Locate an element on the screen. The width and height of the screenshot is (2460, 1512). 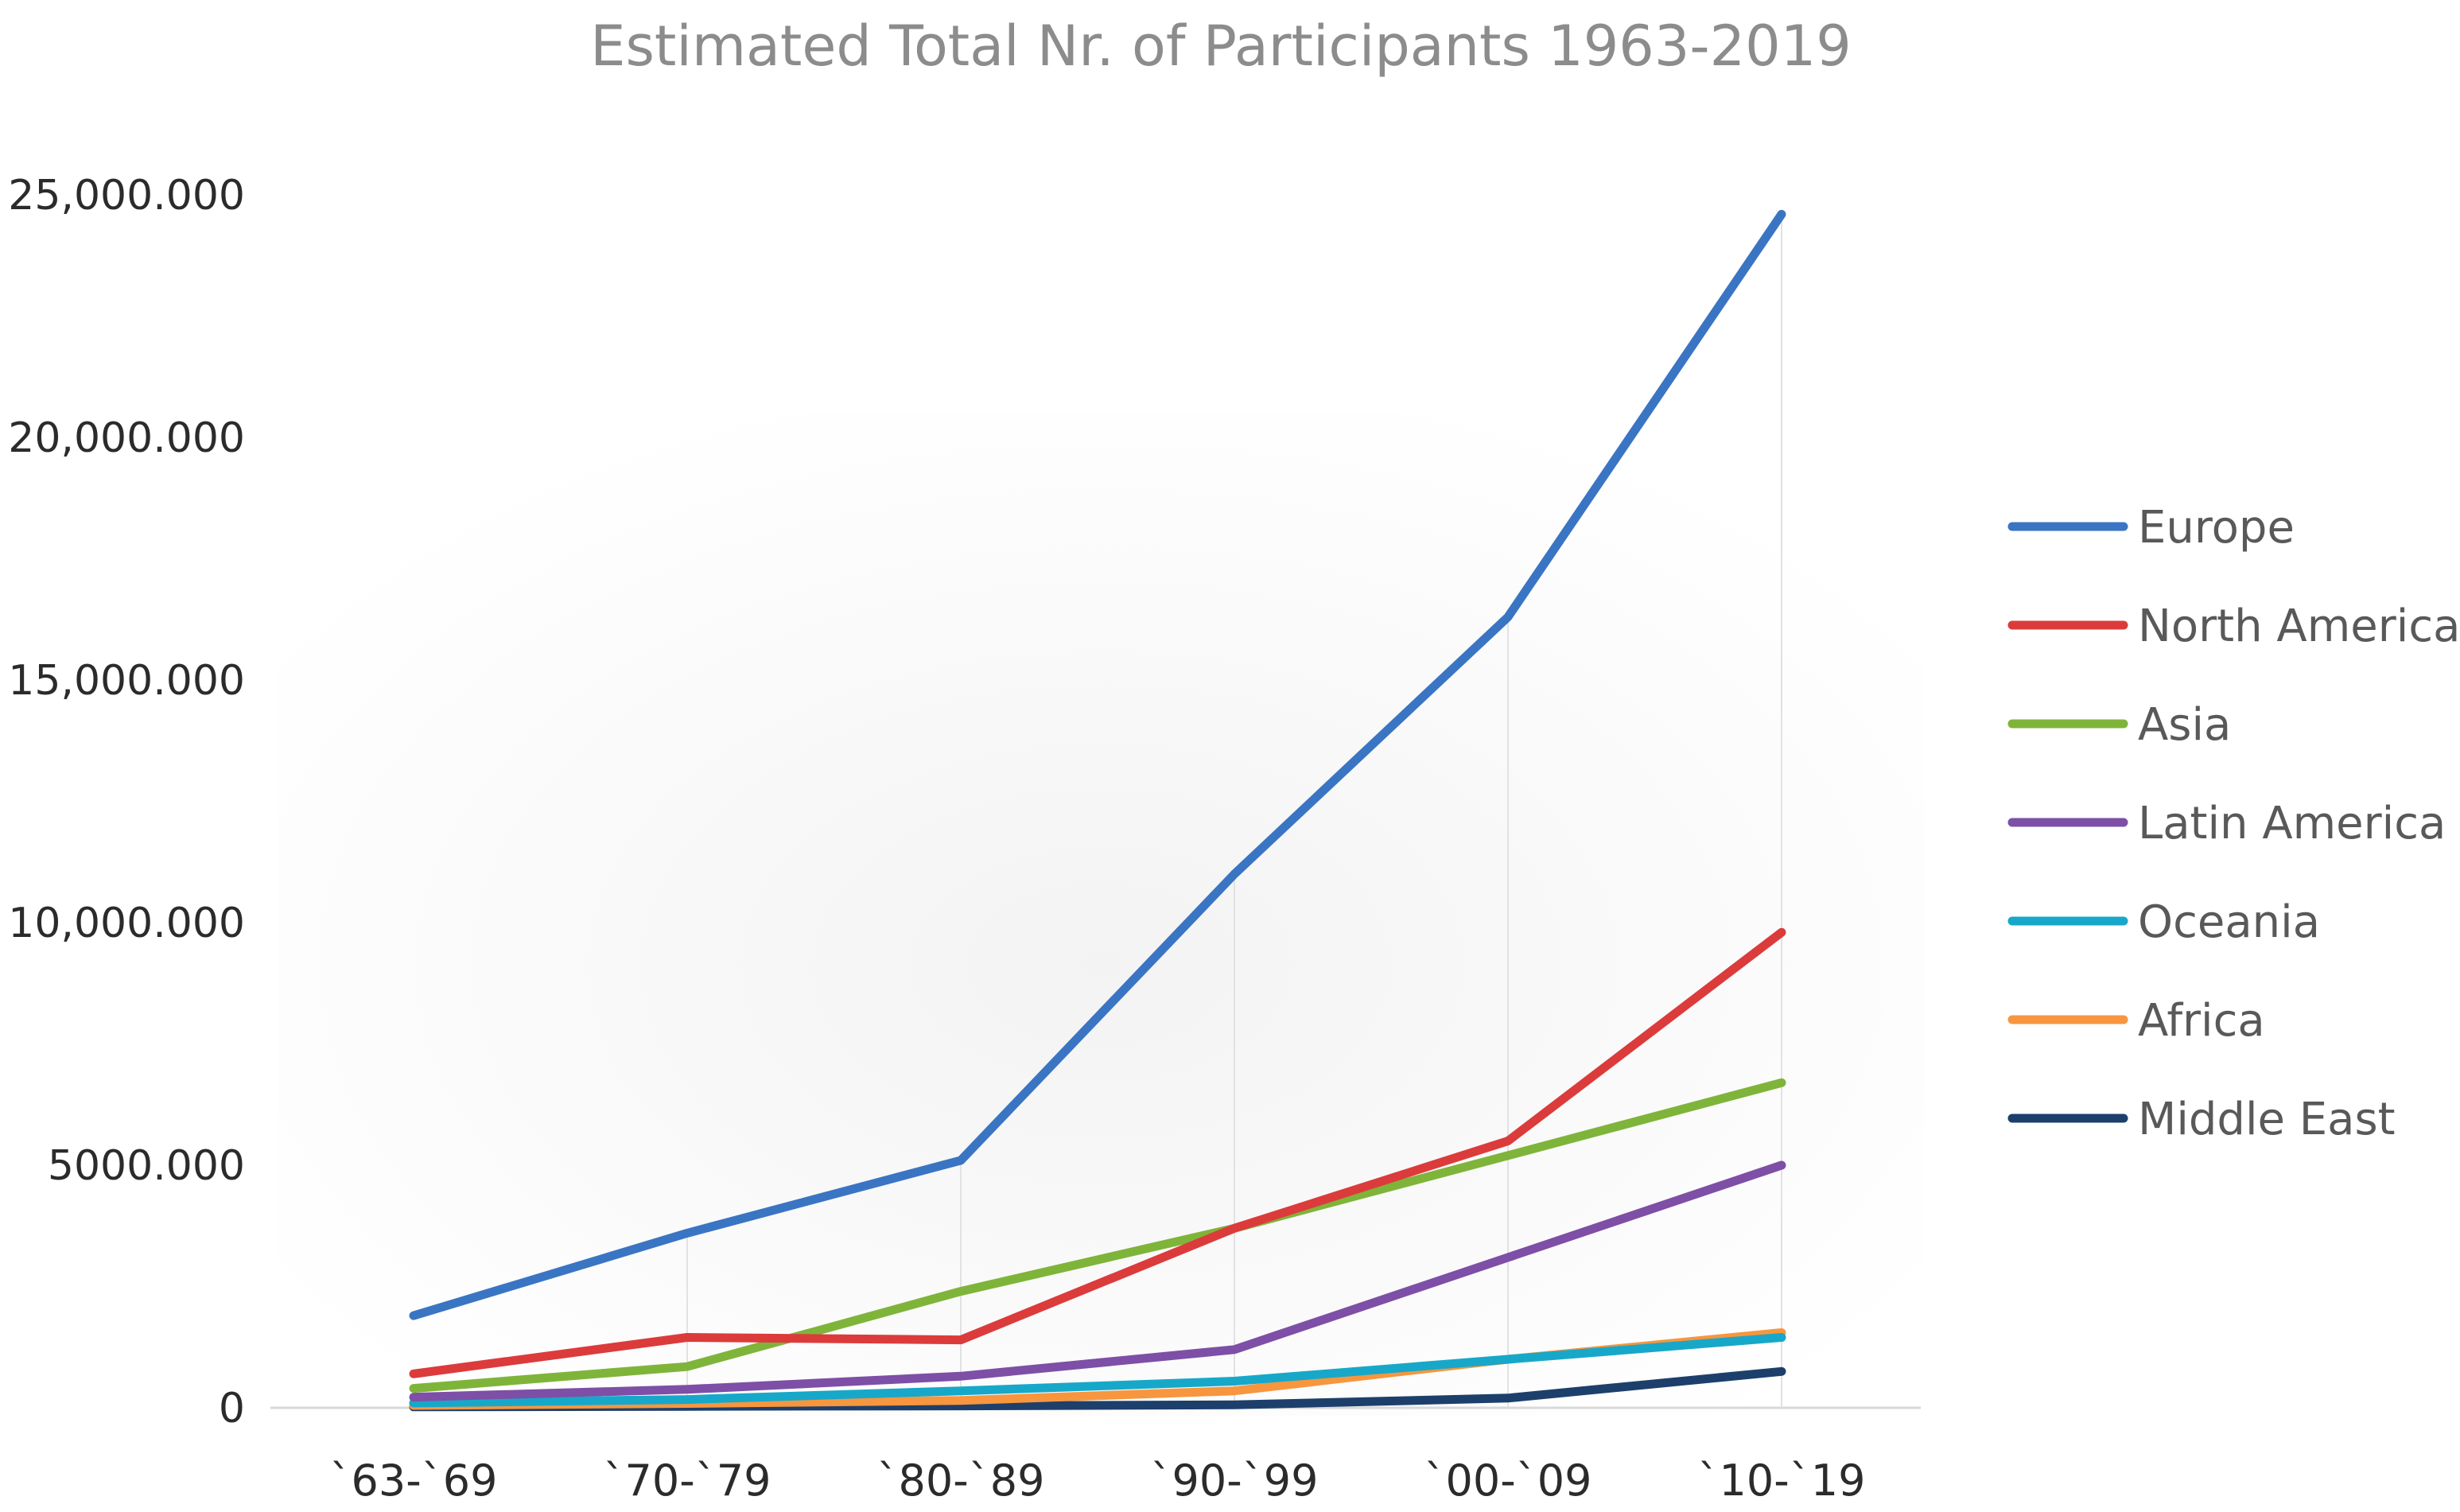
legend-label-latin-america: Latin America is located at coordinates (2292, 824).